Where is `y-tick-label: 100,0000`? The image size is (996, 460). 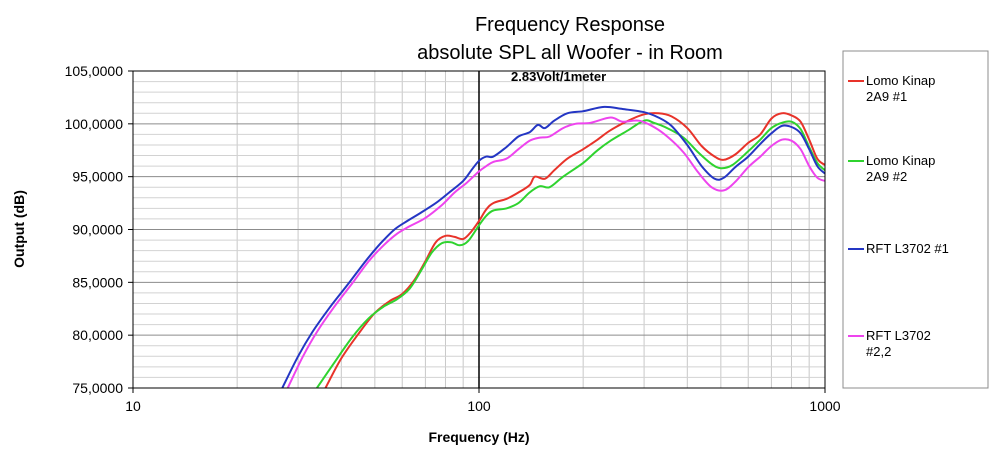 y-tick-label: 100,0000 is located at coordinates (94, 124).